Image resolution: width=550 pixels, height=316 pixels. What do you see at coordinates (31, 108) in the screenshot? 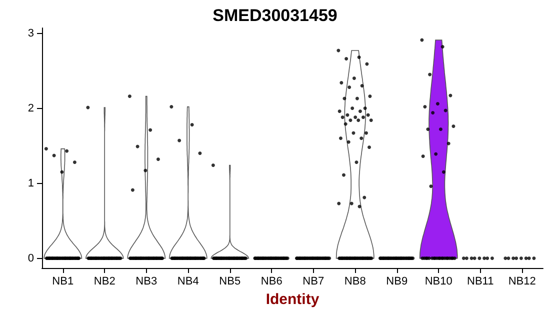
I see `y-tick-label: 2` at bounding box center [31, 108].